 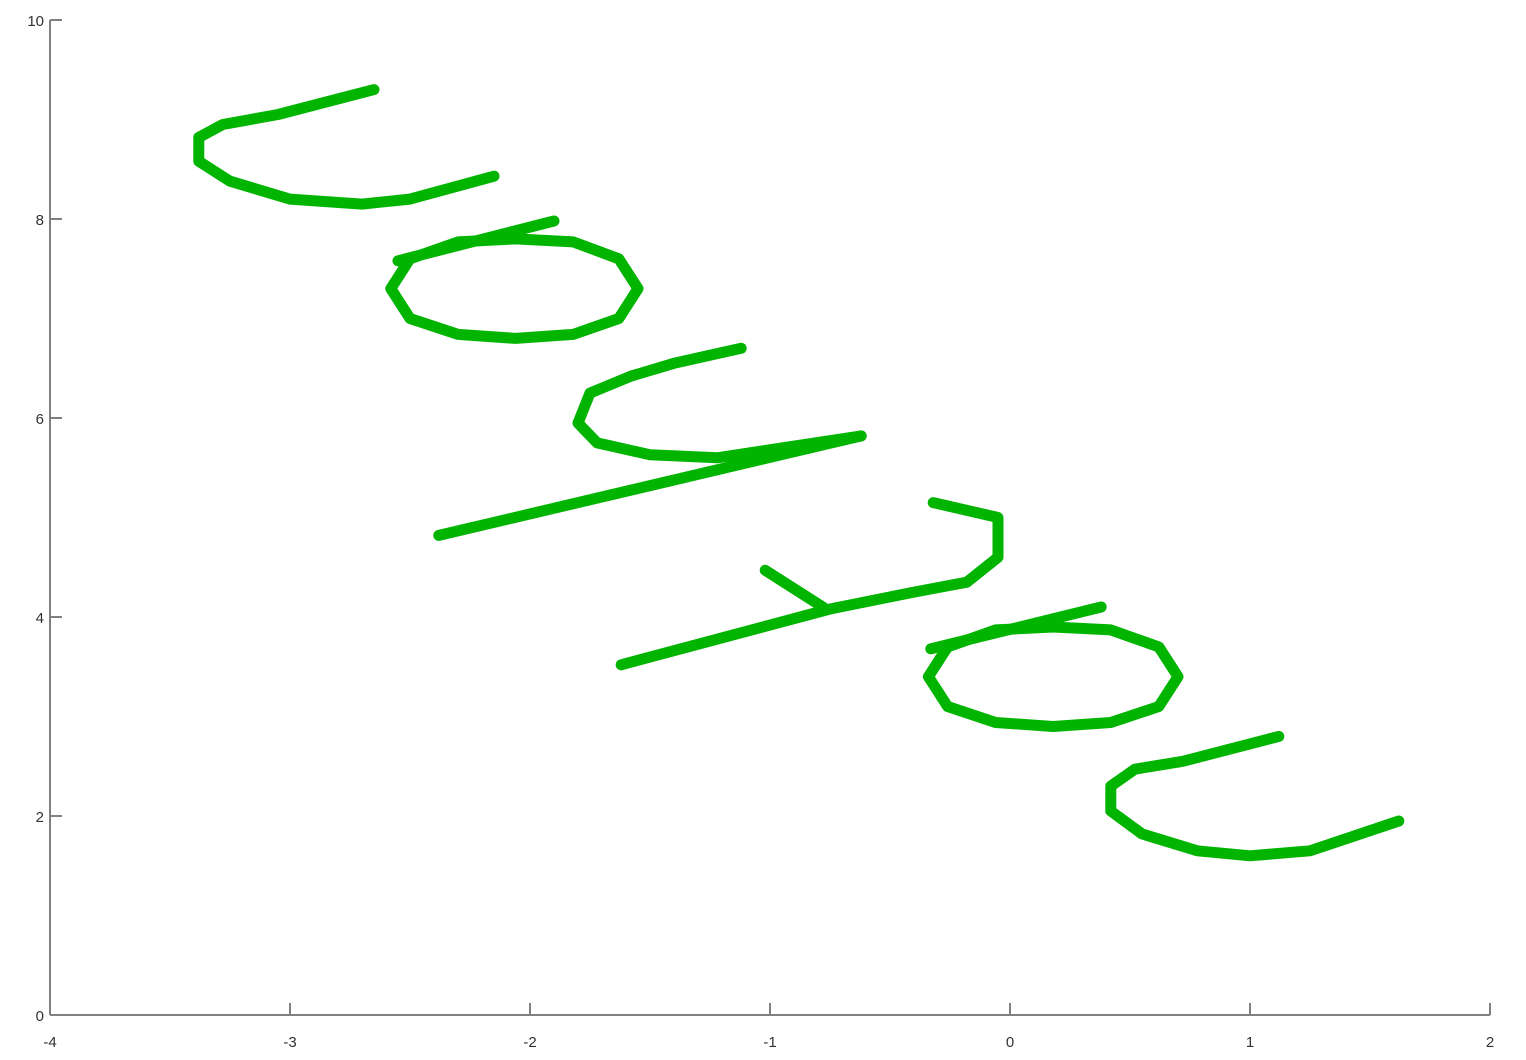 What do you see at coordinates (49, 1042) in the screenshot?
I see `x-tick-label: -4` at bounding box center [49, 1042].